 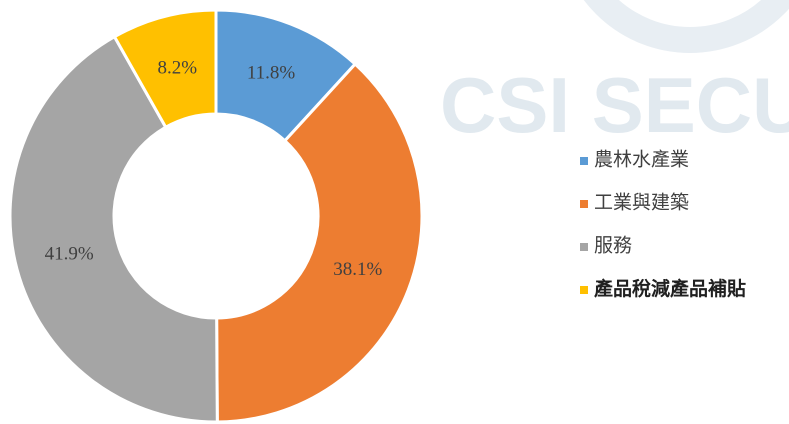 What do you see at coordinates (69, 254) in the screenshot?
I see `data-label: 41.9%` at bounding box center [69, 254].